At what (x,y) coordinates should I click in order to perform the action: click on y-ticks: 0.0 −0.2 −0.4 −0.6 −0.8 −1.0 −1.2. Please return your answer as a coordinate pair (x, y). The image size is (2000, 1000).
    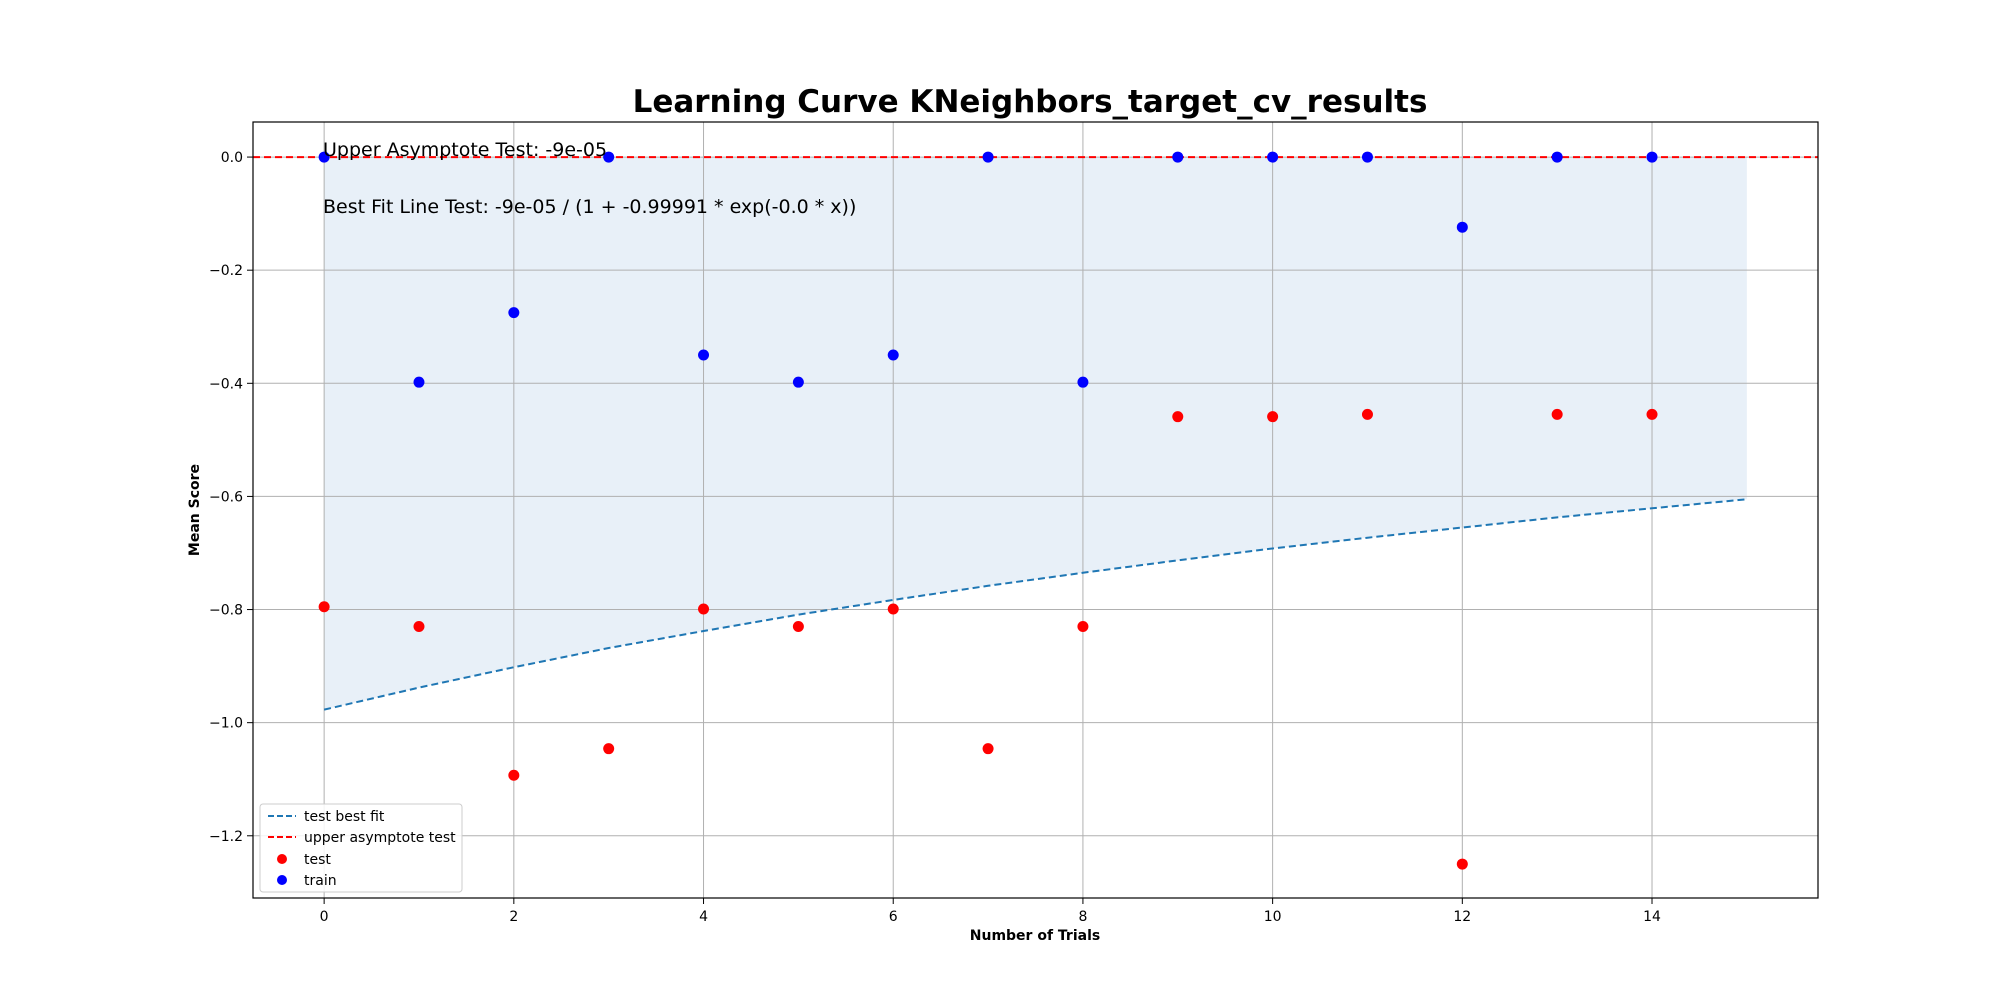
    Looking at the image, I should click on (231, 497).